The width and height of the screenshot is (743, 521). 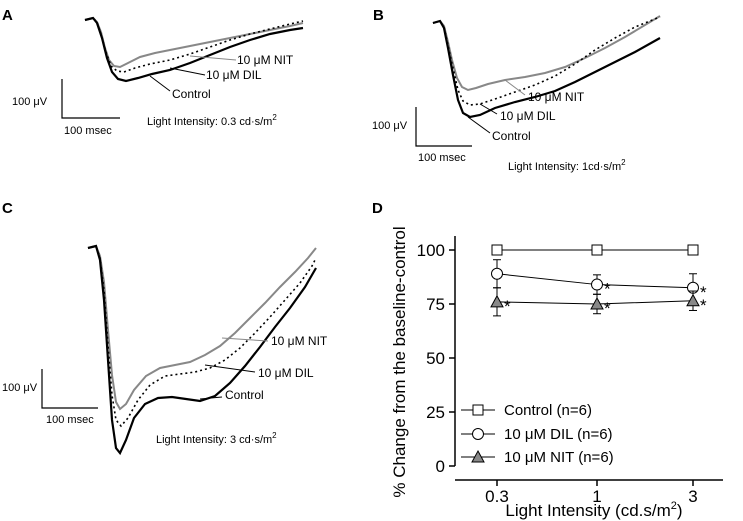 I want to click on panel-a-nit-label: 10 μM NIT, so click(x=265, y=60).